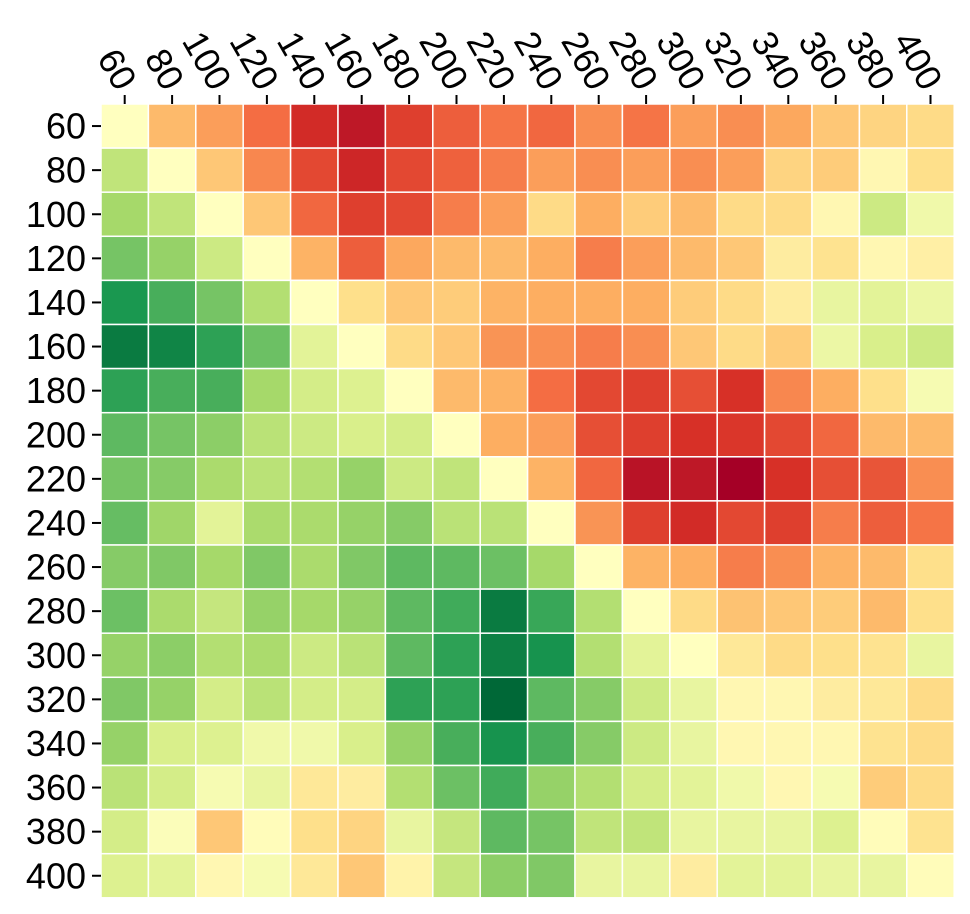  What do you see at coordinates (586, 60) in the screenshot?
I see `x-tick-label: 260` at bounding box center [586, 60].